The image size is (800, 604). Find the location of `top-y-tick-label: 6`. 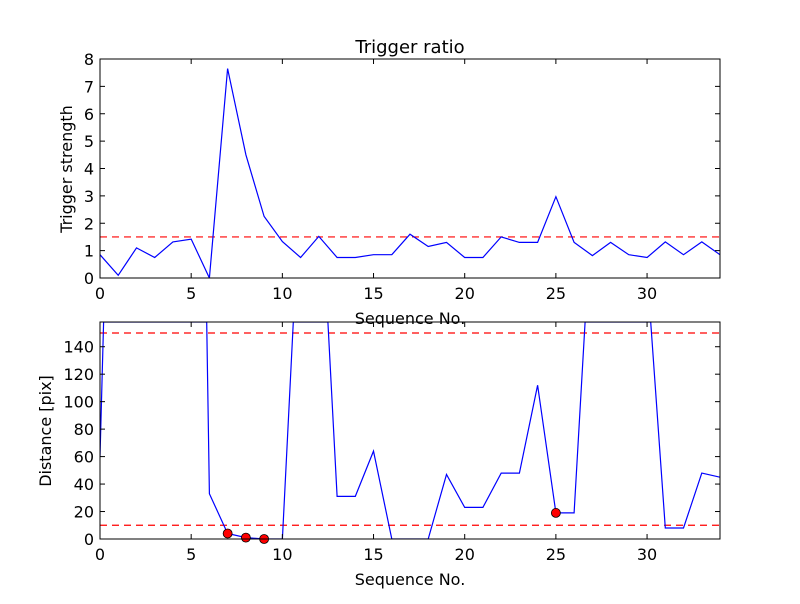

top-y-tick-label: 6 is located at coordinates (89, 114).